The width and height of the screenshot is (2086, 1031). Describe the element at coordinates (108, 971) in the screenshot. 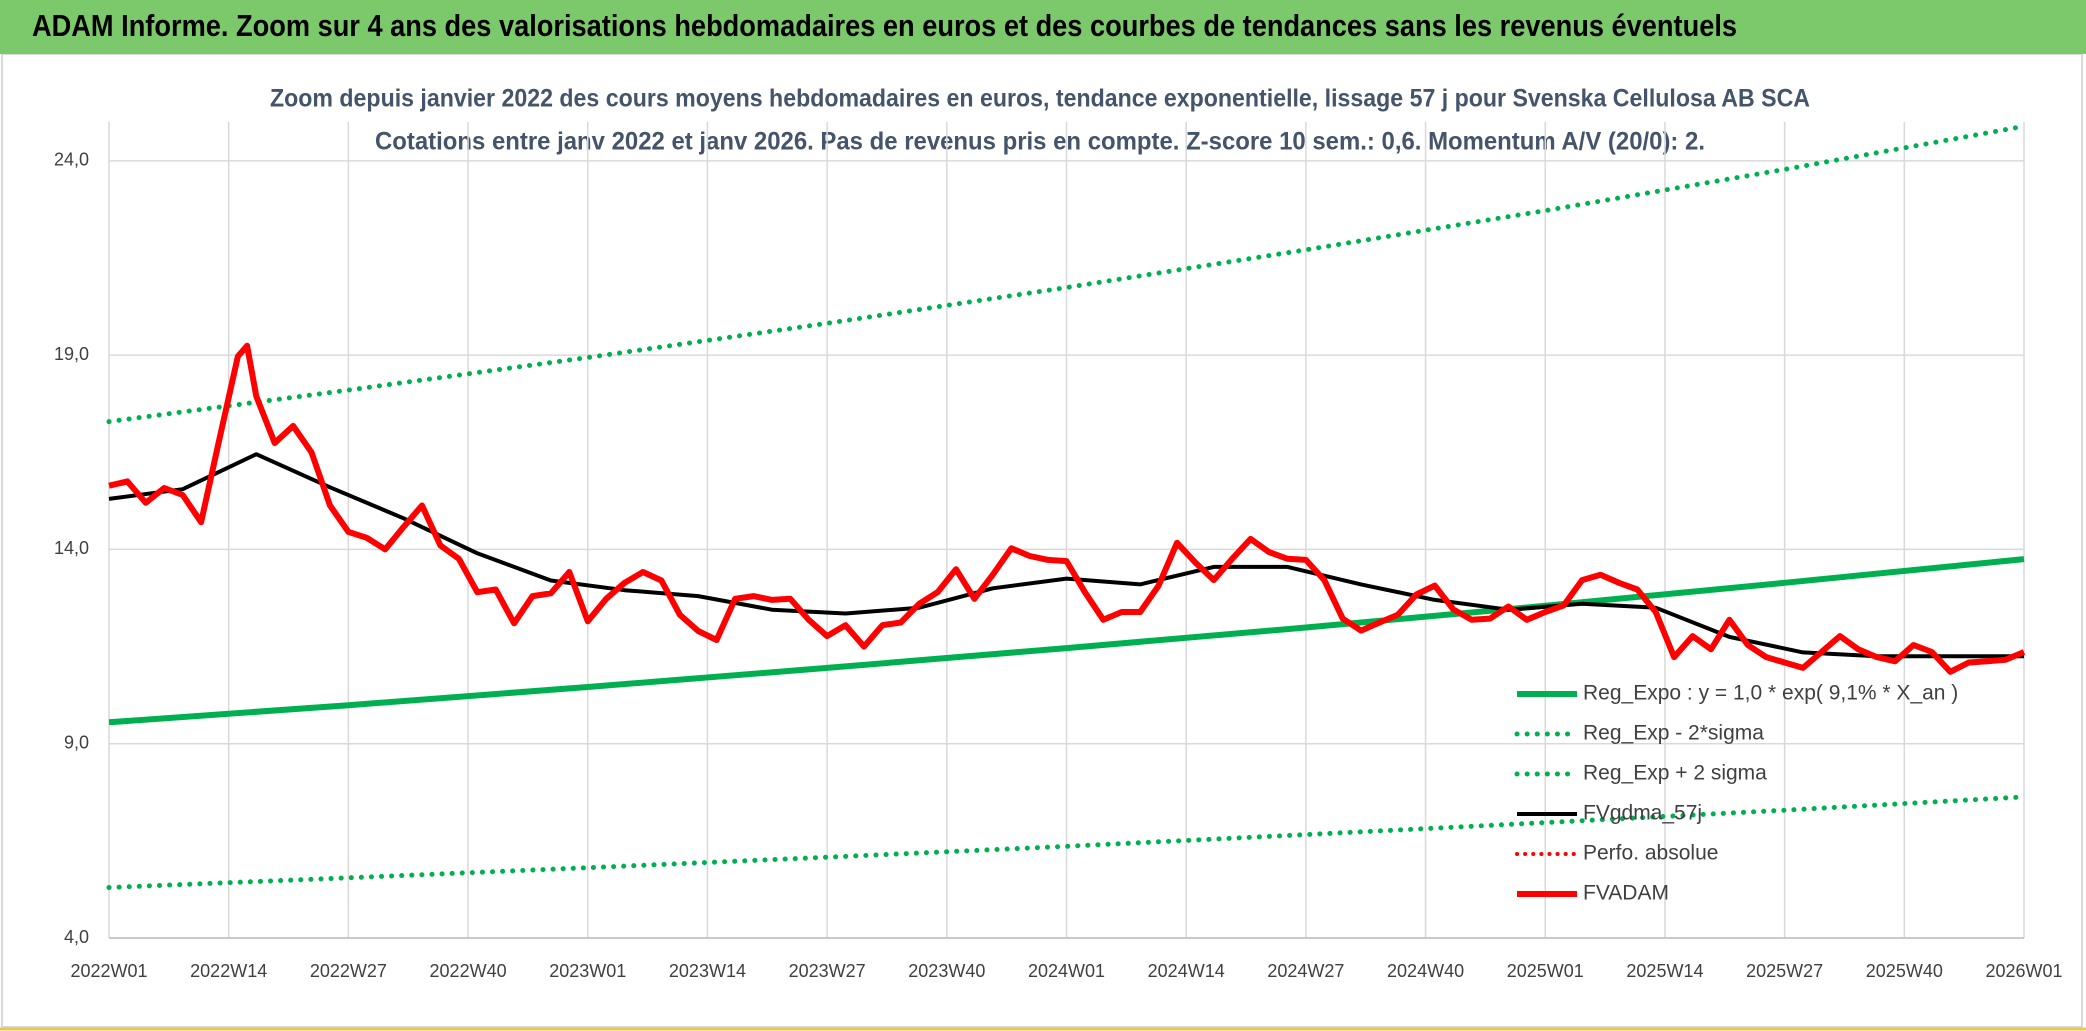

I see `x-tick-label: 2022W01` at that location.